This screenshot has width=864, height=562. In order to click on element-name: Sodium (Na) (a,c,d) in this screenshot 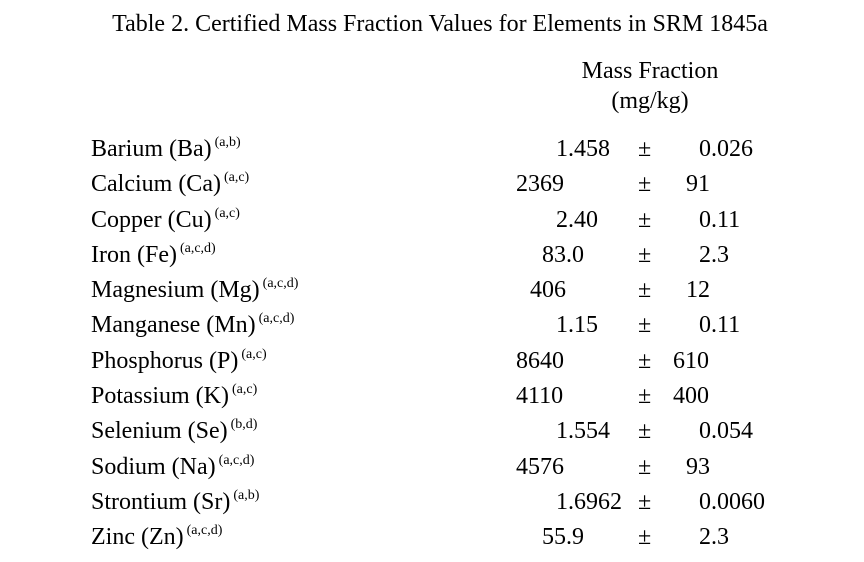, I will do `click(173, 466)`.